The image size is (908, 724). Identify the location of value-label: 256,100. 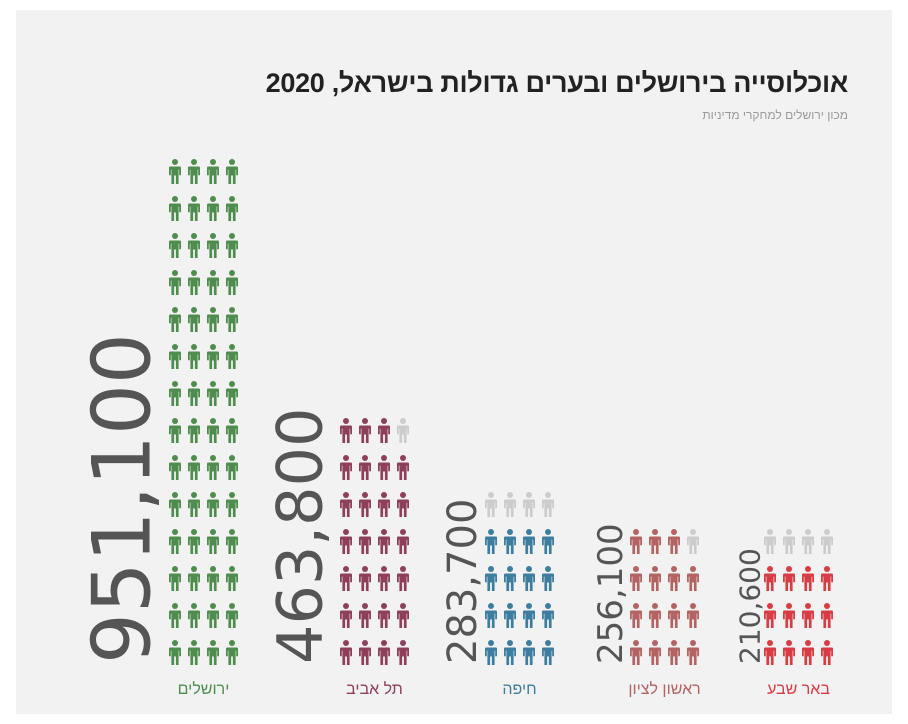
(611, 593).